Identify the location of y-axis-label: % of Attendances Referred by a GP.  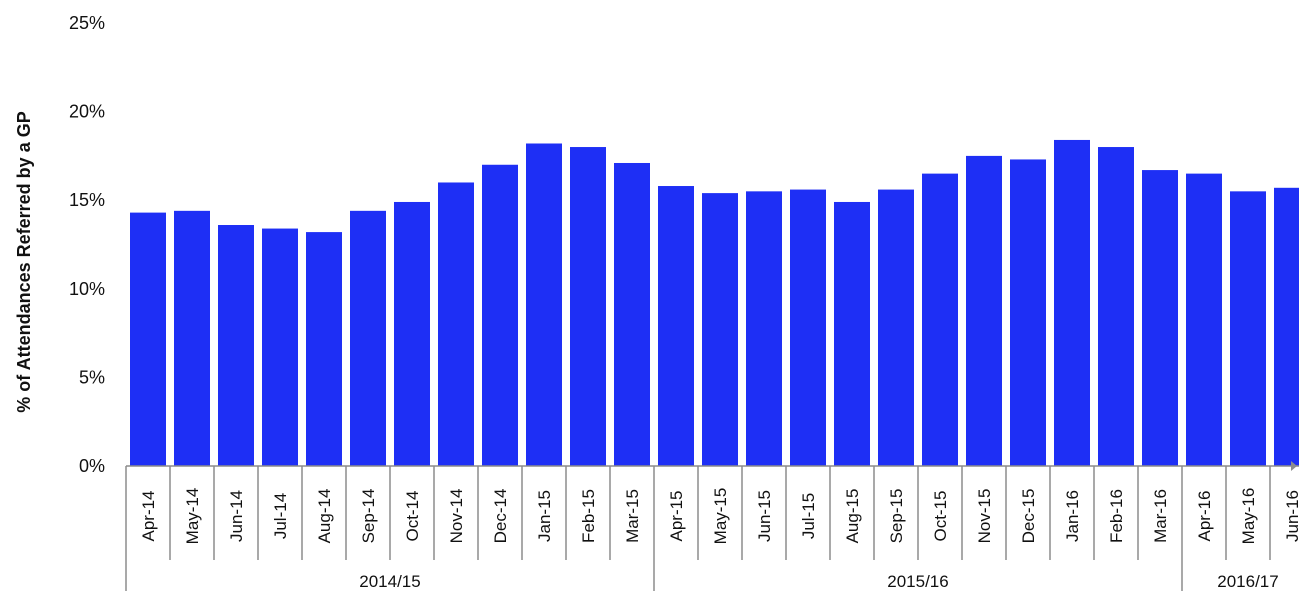
(24, 261).